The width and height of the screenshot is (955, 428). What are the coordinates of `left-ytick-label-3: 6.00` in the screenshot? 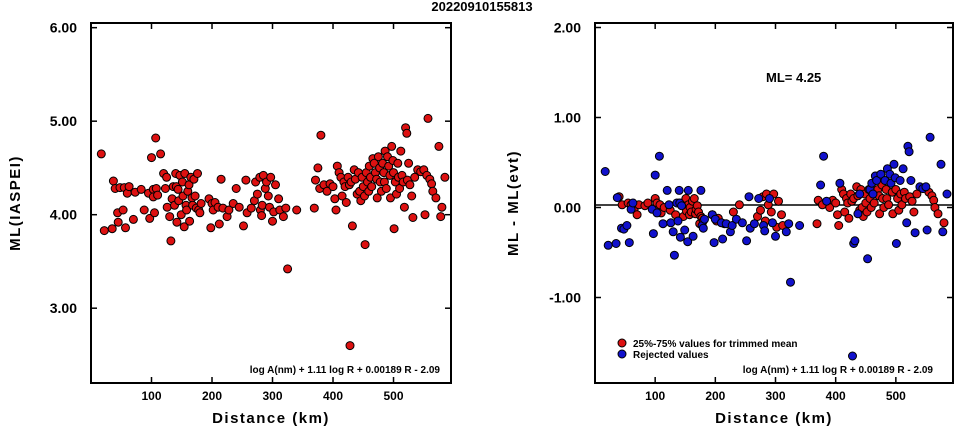 It's located at (63, 28).